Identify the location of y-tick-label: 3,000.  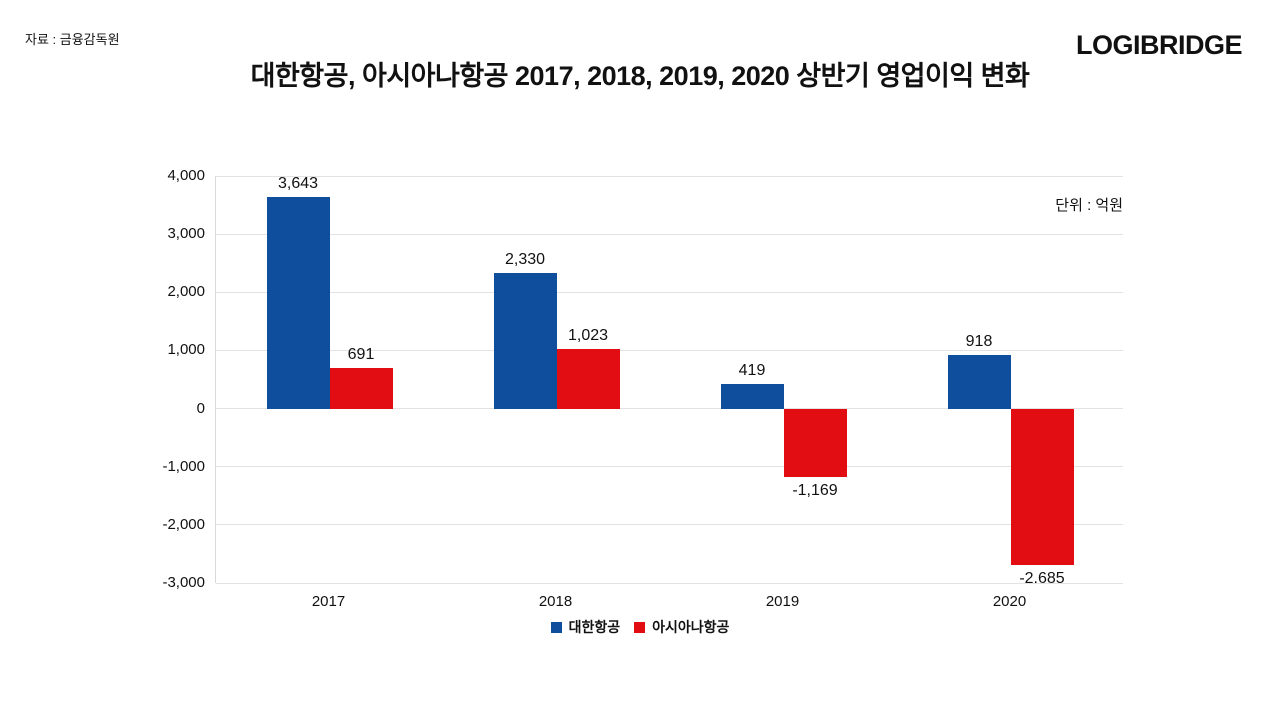
(186, 234).